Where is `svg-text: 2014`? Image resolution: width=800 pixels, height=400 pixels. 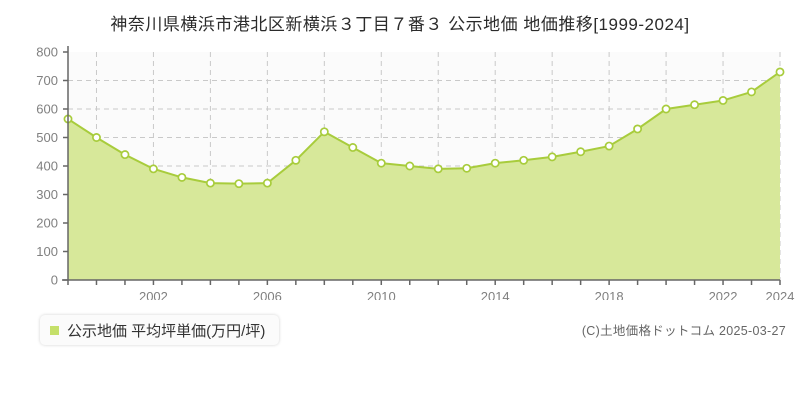 svg-text: 2014 is located at coordinates (495, 294).